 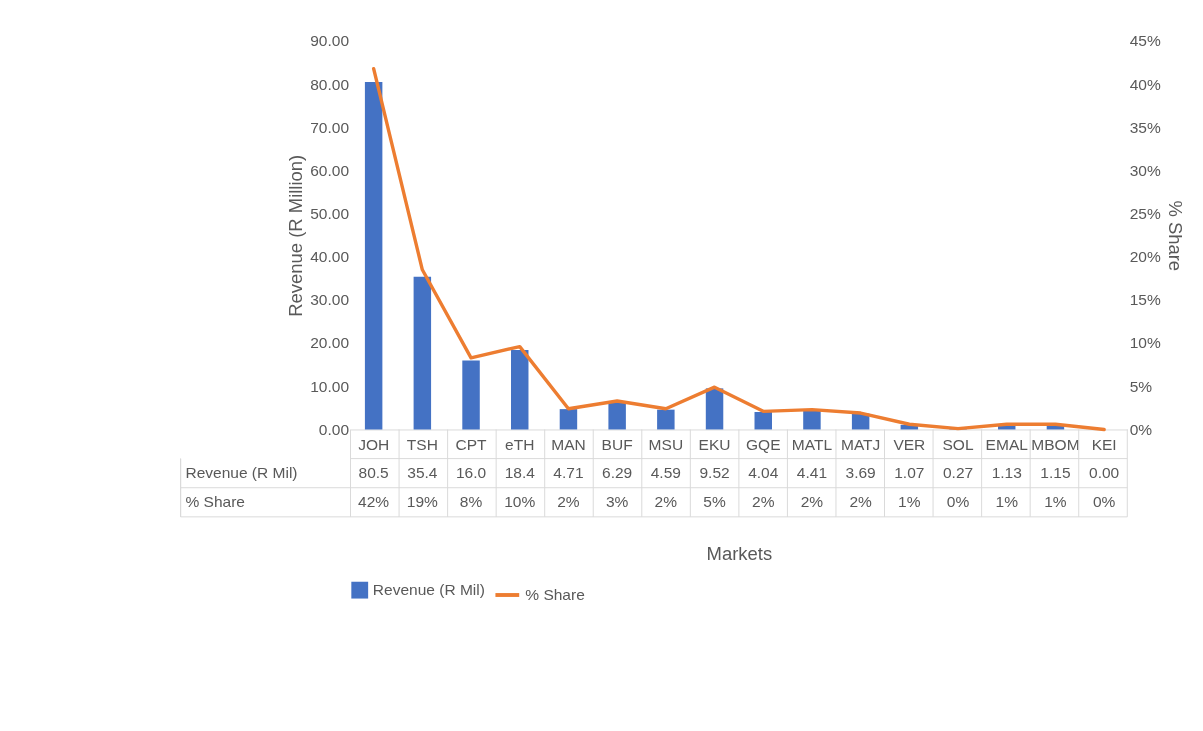 What do you see at coordinates (1007, 445) in the screenshot?
I see `x-tick-label: EMAL` at bounding box center [1007, 445].